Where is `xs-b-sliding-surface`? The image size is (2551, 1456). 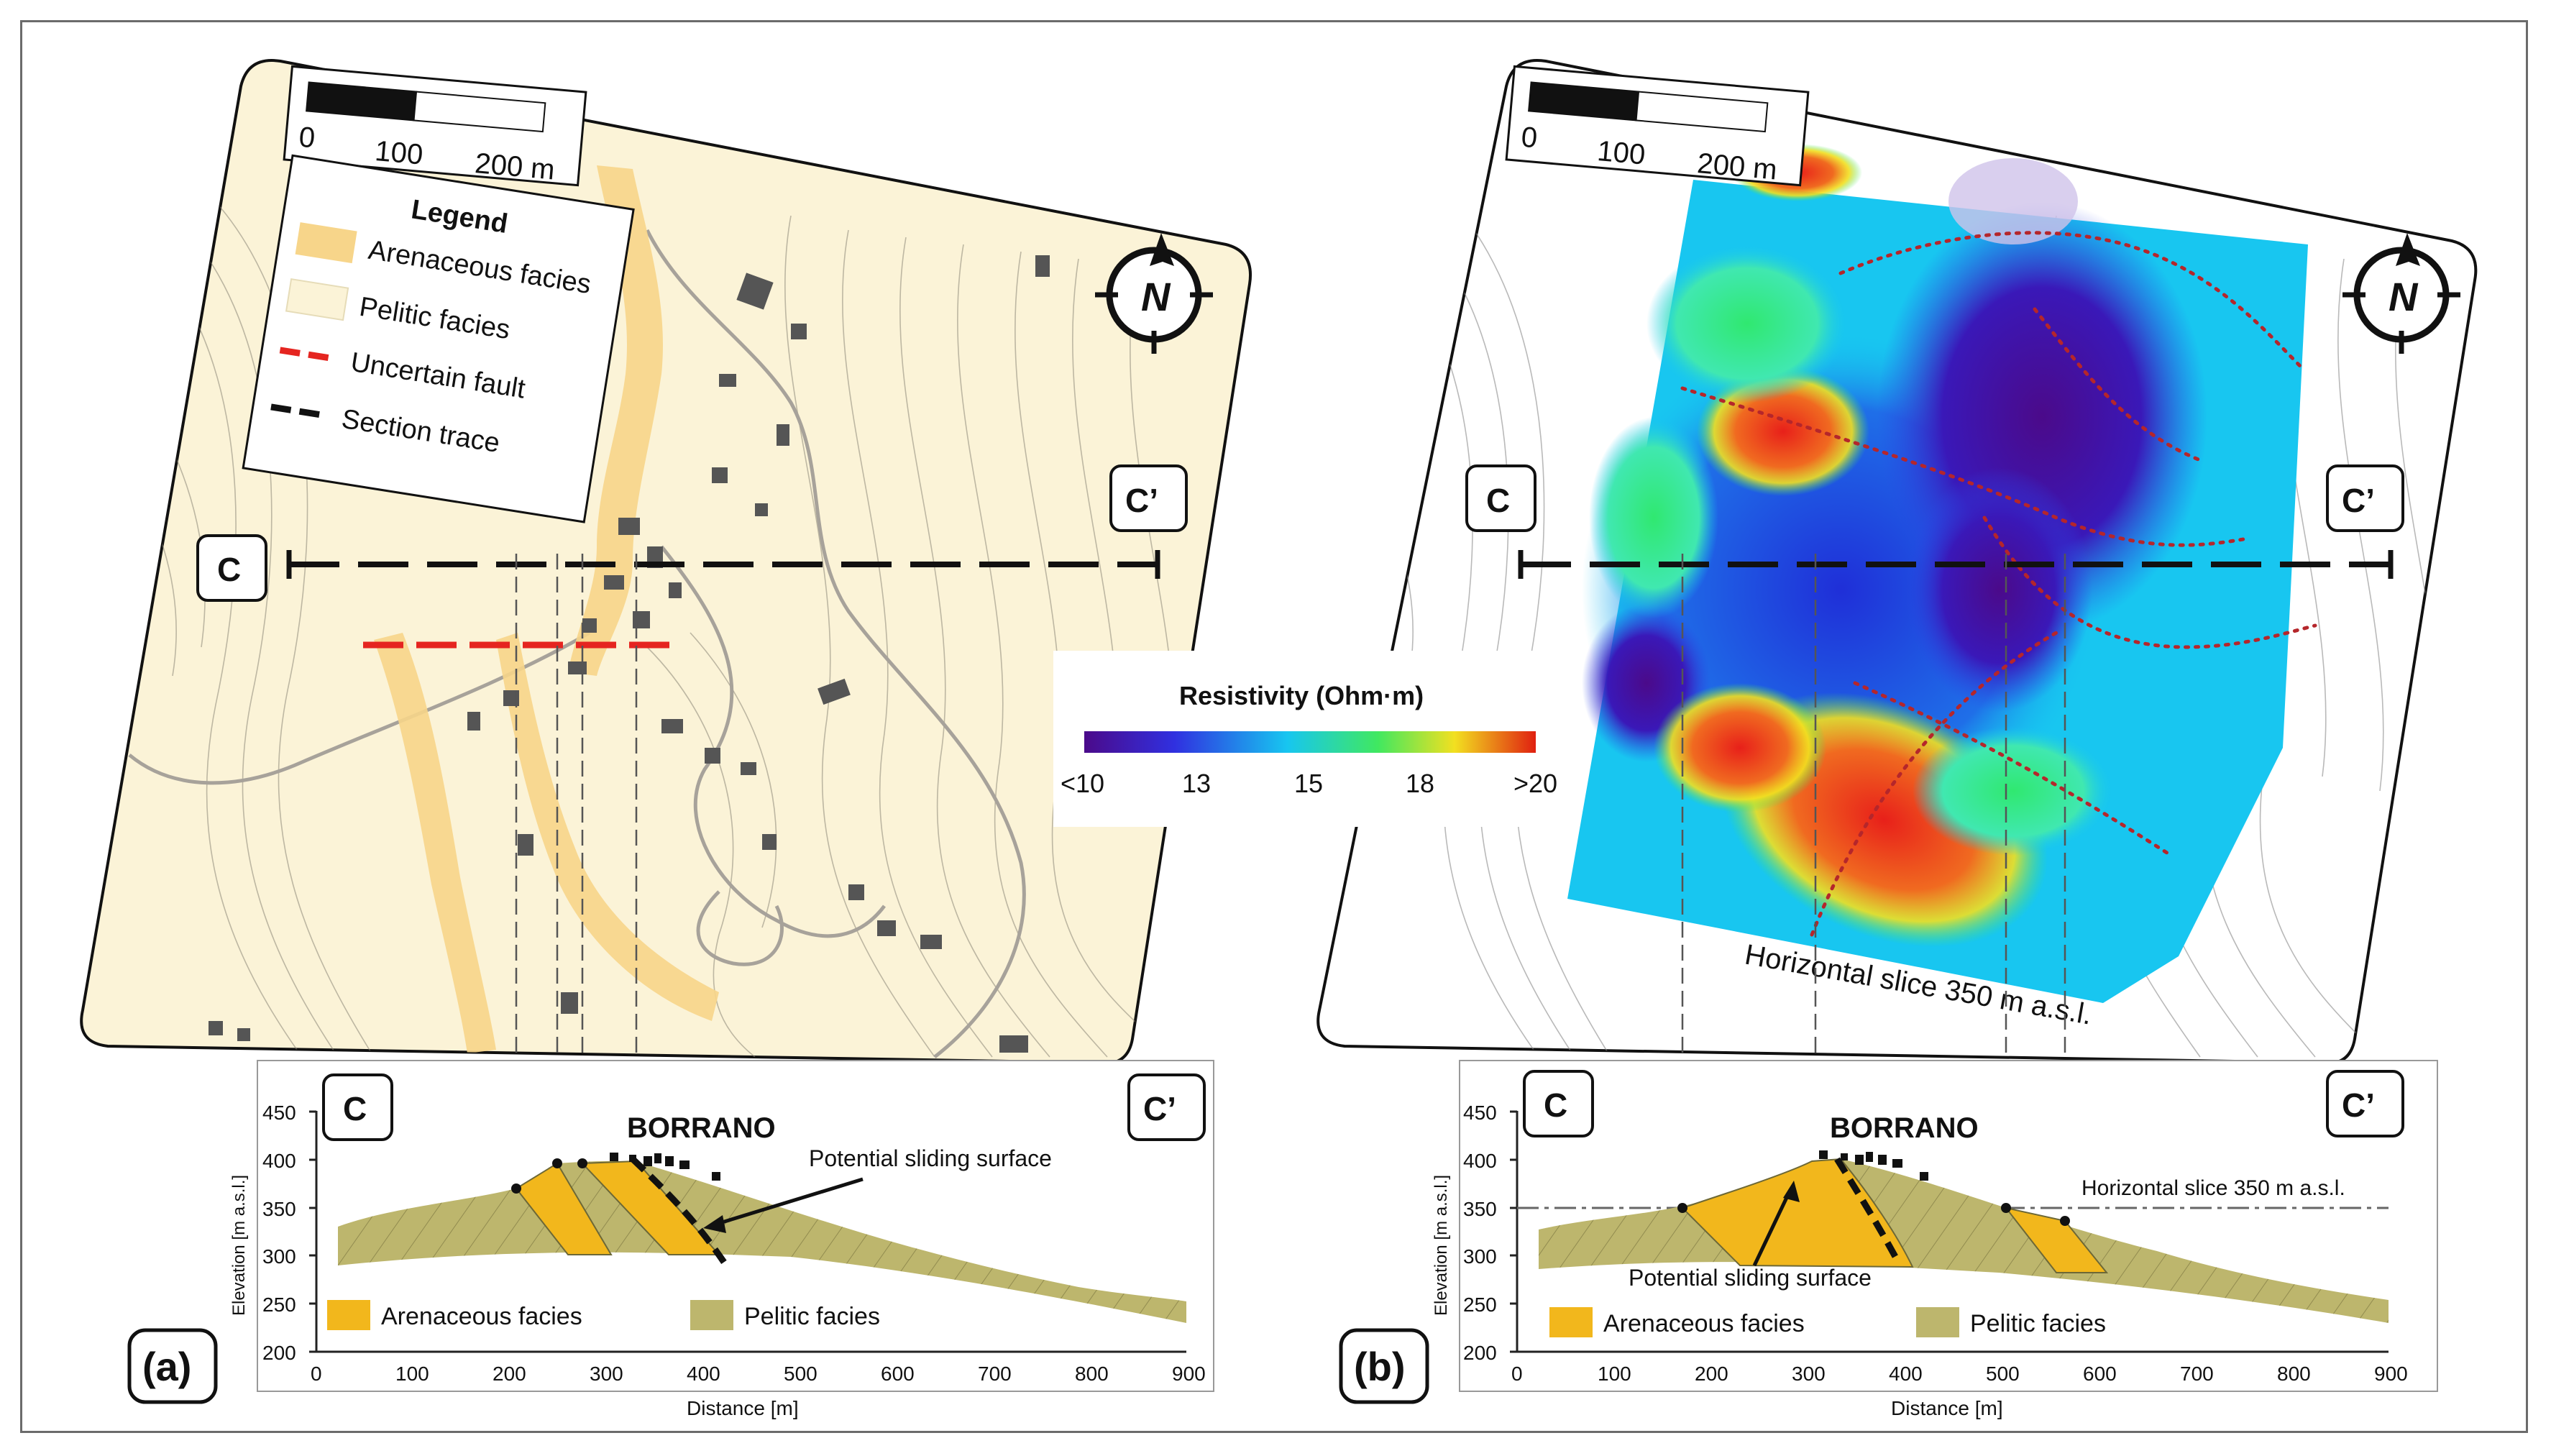
xs-b-sliding-surface is located at coordinates (1867, 1211).